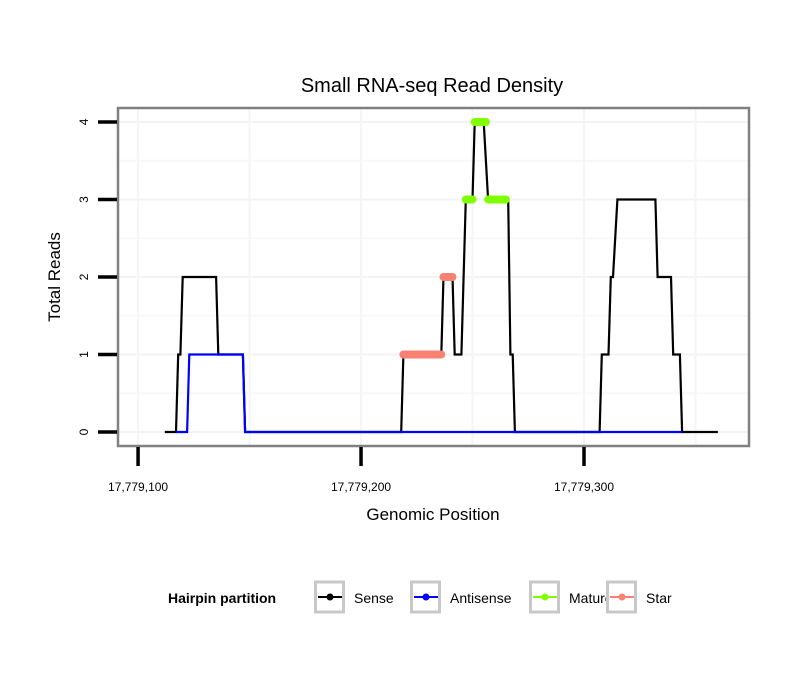  I want to click on y-tick-label: 4, so click(84, 121).